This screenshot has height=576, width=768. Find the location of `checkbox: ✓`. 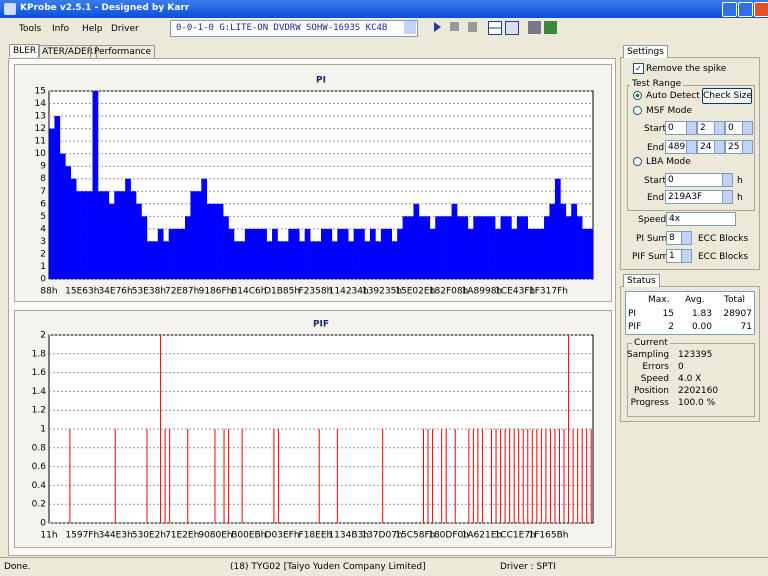

checkbox: ✓ is located at coordinates (638, 68).